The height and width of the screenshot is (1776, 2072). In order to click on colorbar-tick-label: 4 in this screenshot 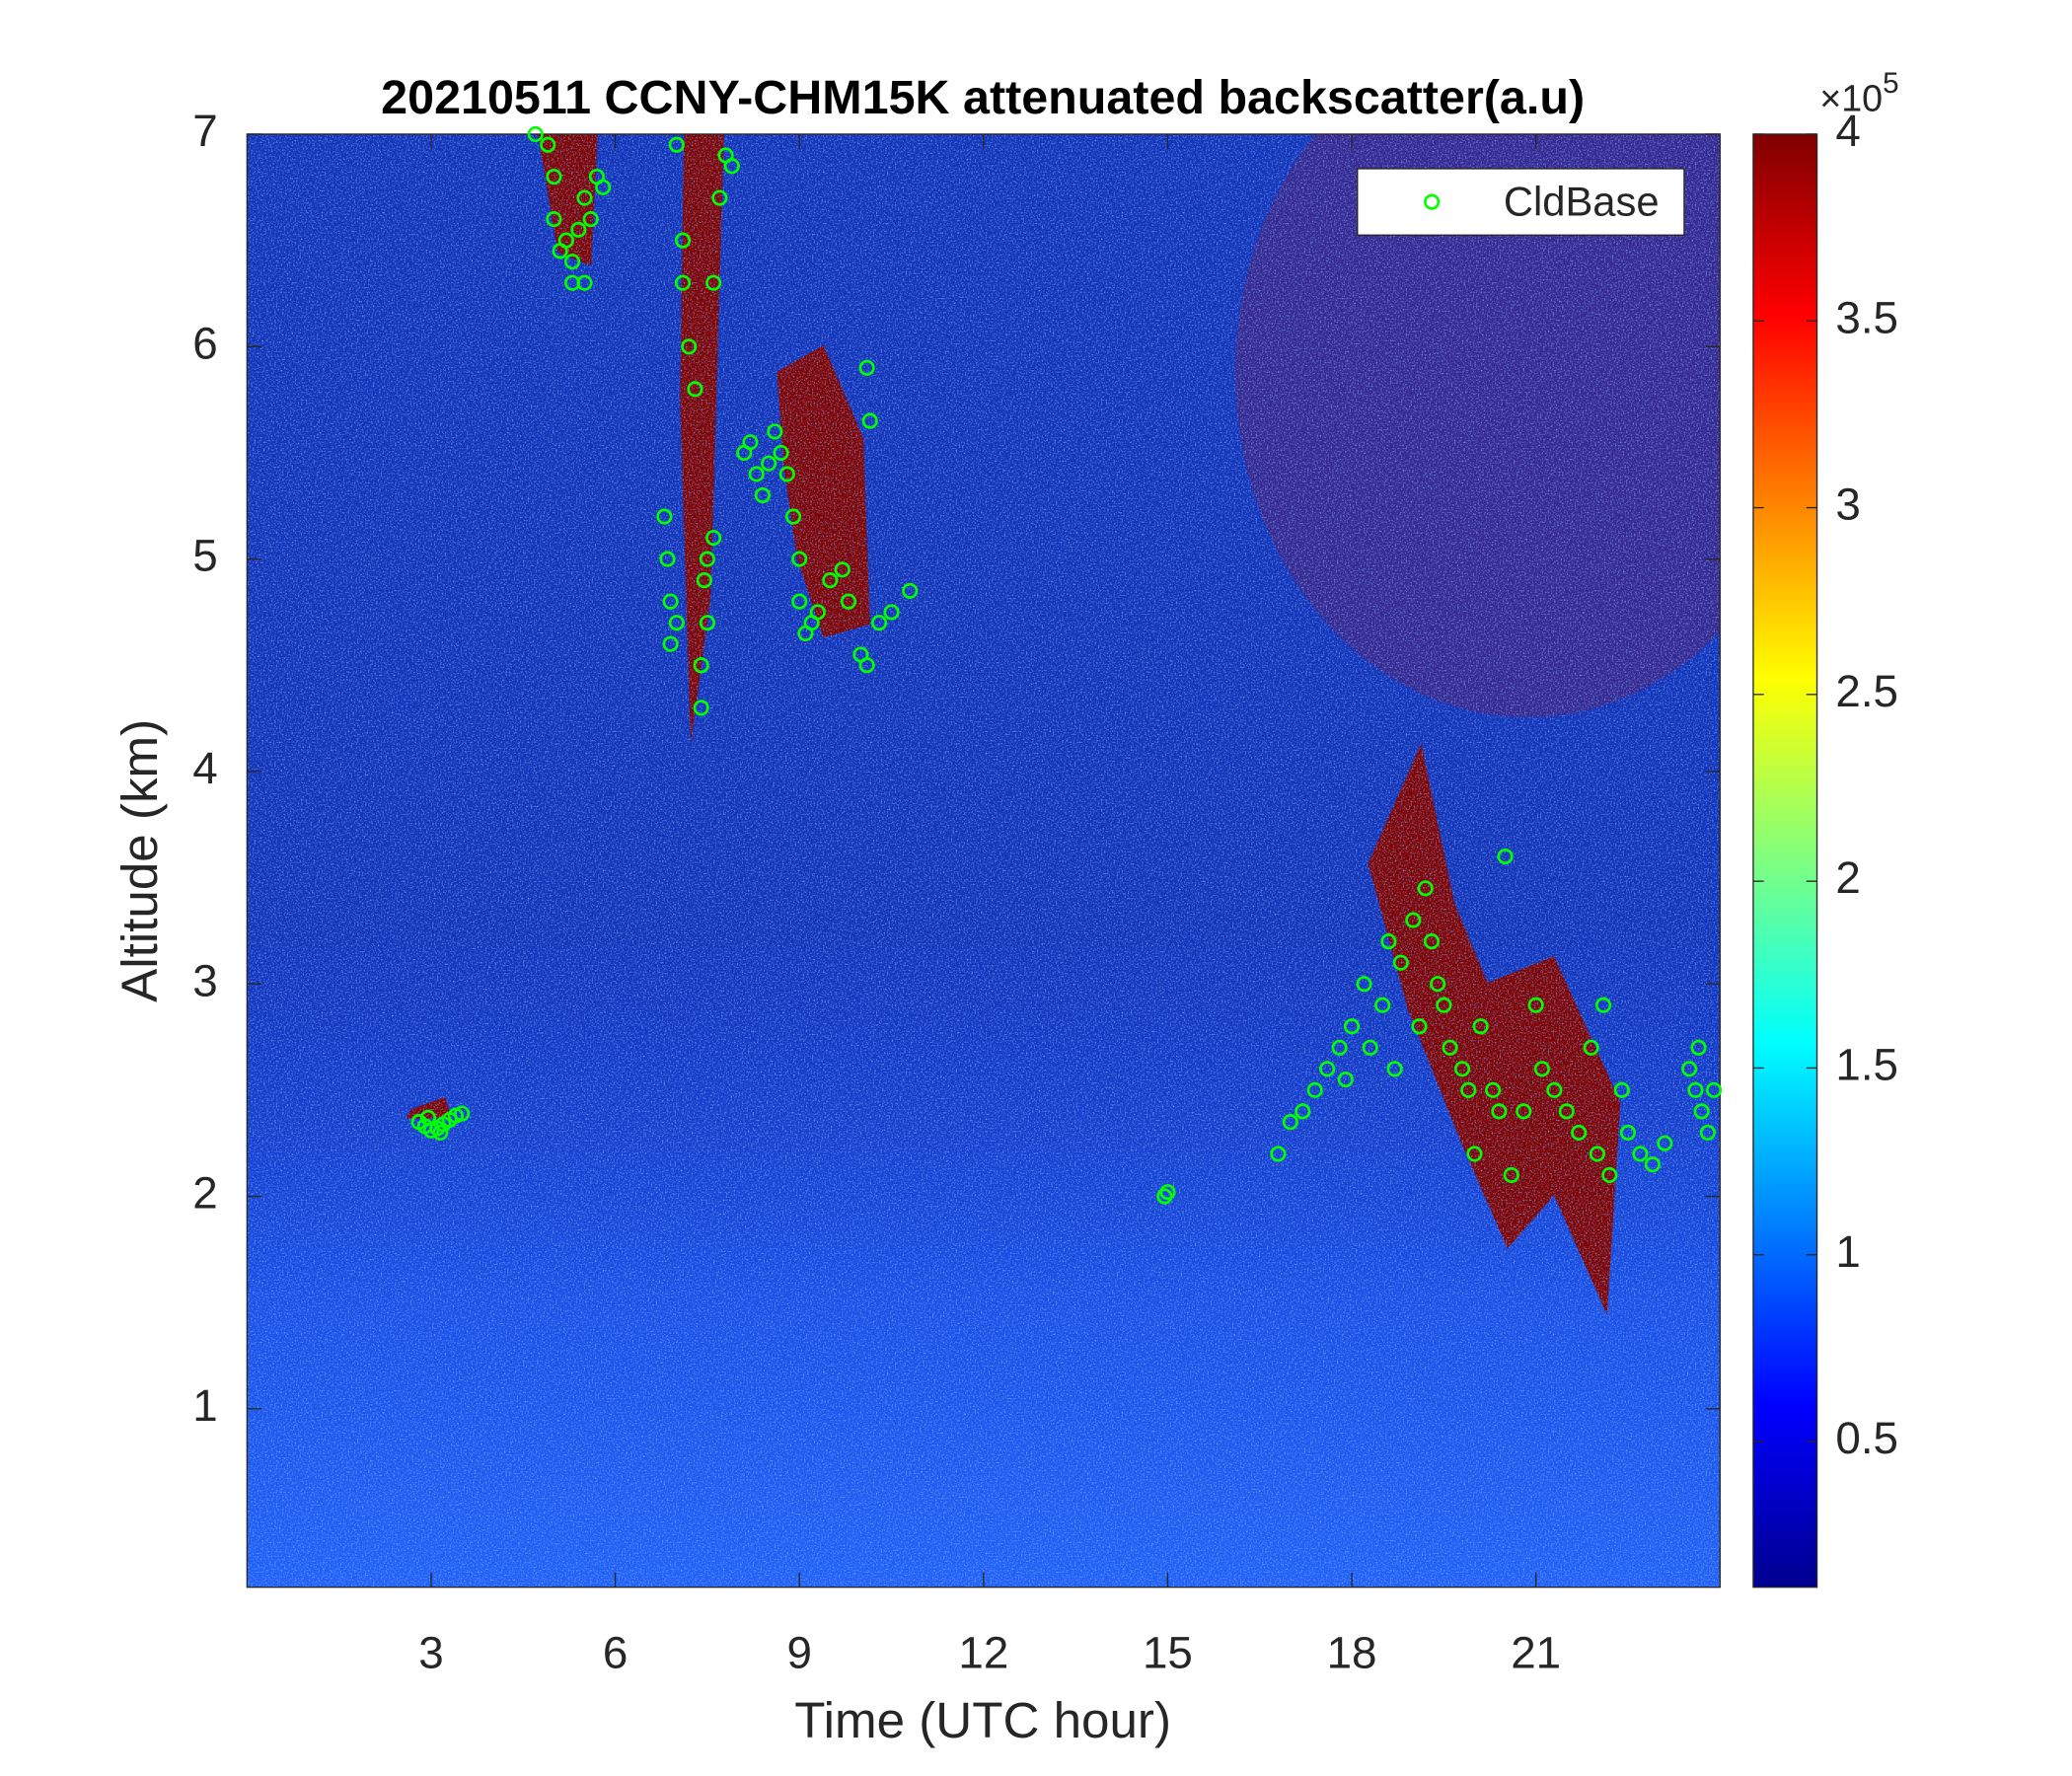, I will do `click(1848, 131)`.